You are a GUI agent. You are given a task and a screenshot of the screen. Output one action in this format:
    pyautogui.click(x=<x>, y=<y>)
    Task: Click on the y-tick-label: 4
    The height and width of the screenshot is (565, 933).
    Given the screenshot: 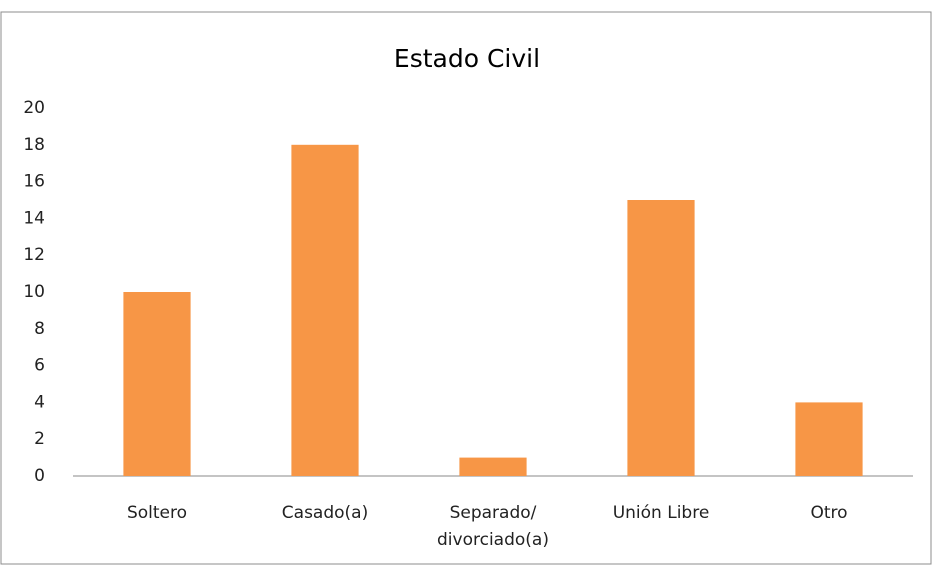 What is the action you would take?
    pyautogui.click(x=39, y=402)
    